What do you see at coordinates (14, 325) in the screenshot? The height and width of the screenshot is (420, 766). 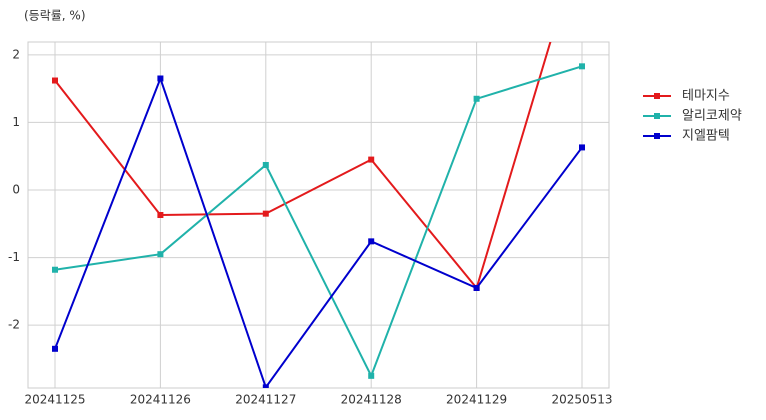 I see `y-tick-label: -2` at bounding box center [14, 325].